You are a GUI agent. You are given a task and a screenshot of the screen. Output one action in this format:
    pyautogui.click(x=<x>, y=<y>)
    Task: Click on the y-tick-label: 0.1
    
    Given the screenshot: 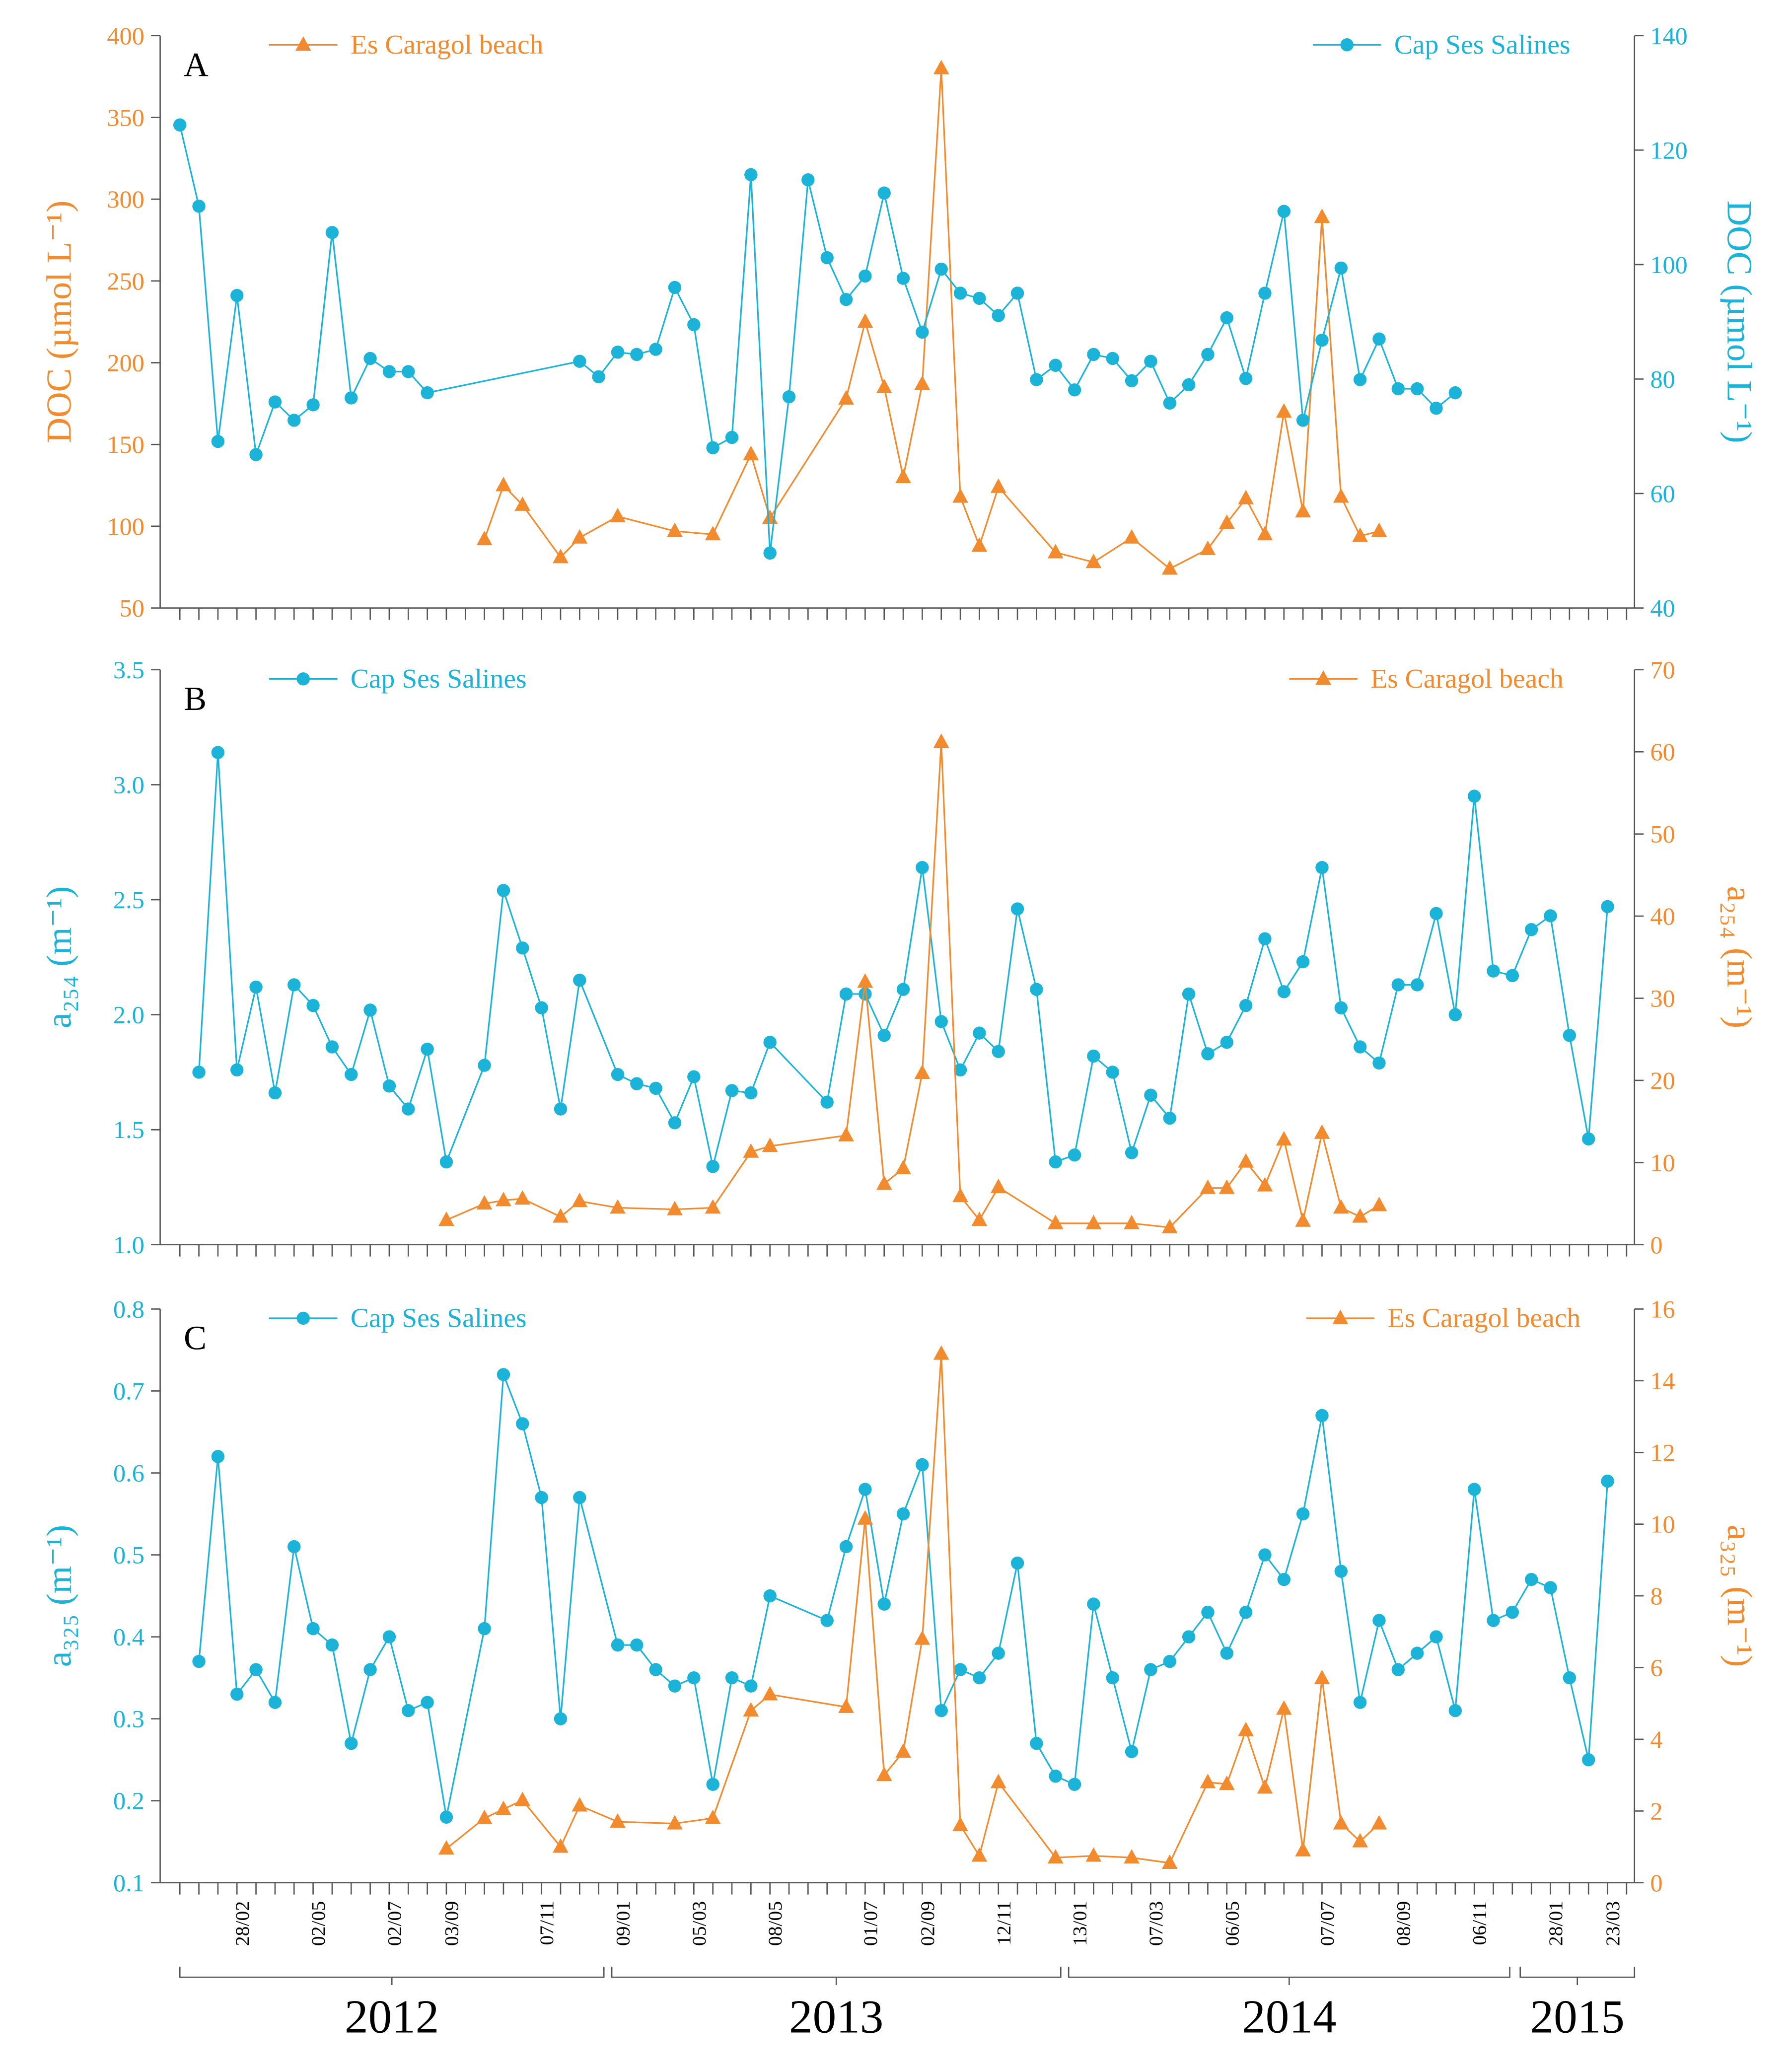 What is the action you would take?
    pyautogui.click(x=128, y=1883)
    